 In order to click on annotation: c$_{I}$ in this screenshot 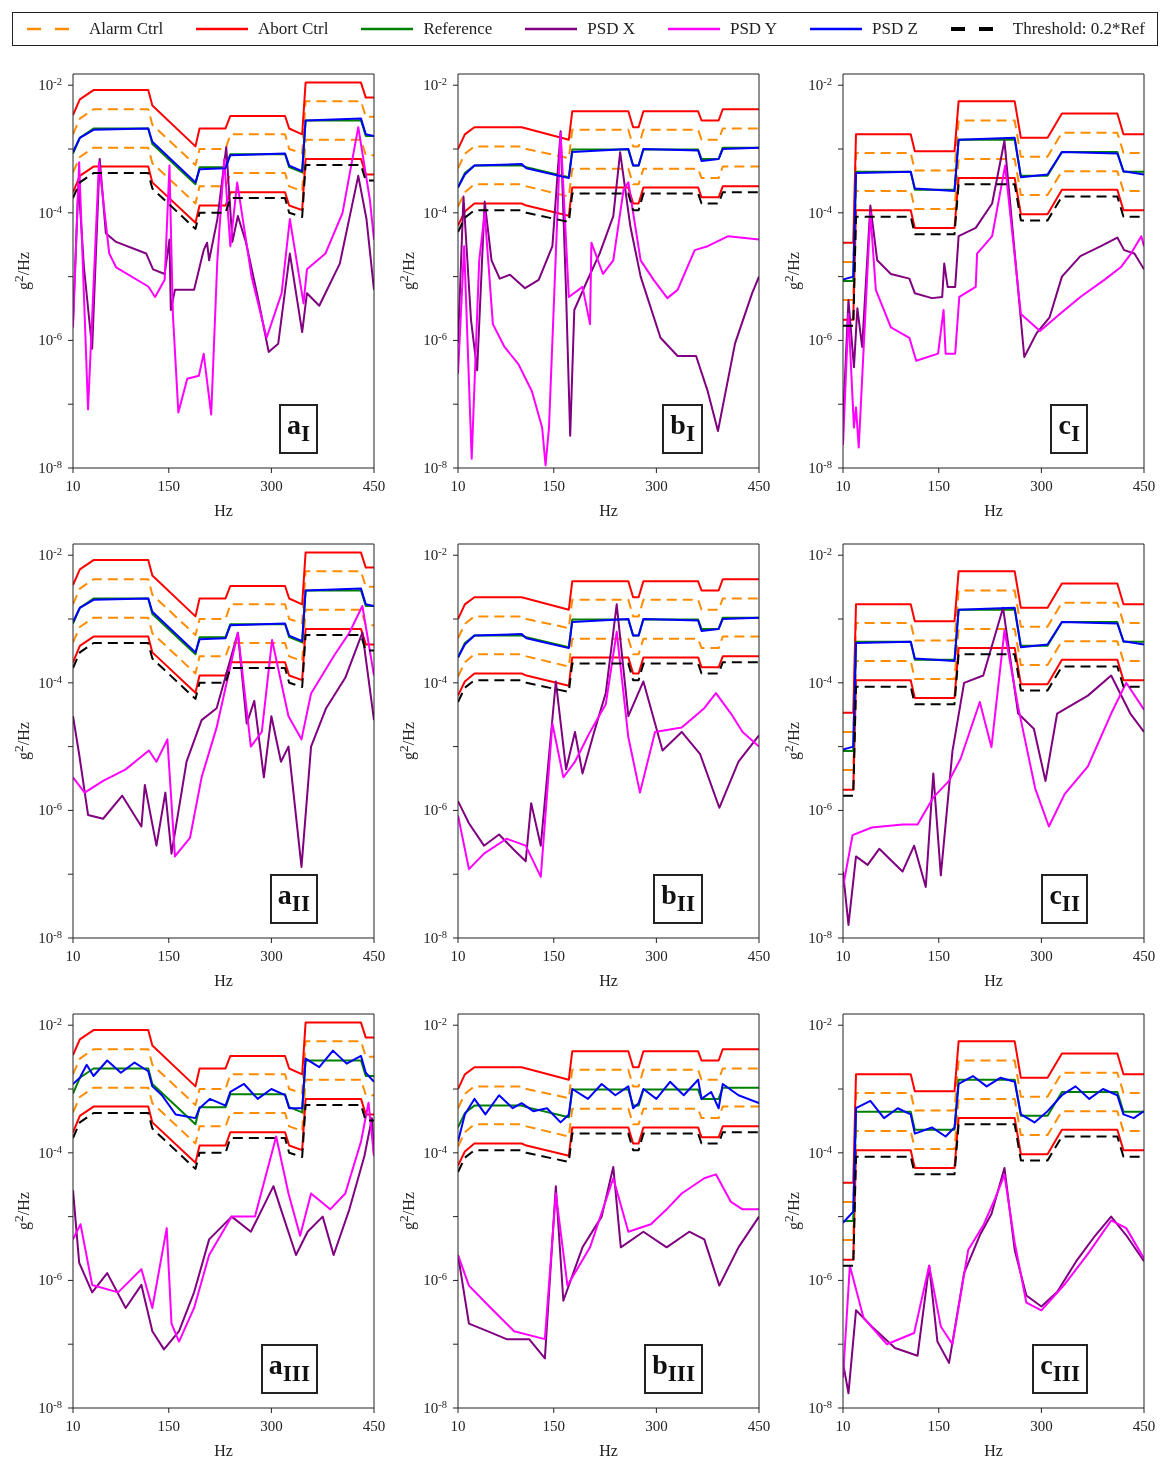, I will do `click(1069, 429)`.